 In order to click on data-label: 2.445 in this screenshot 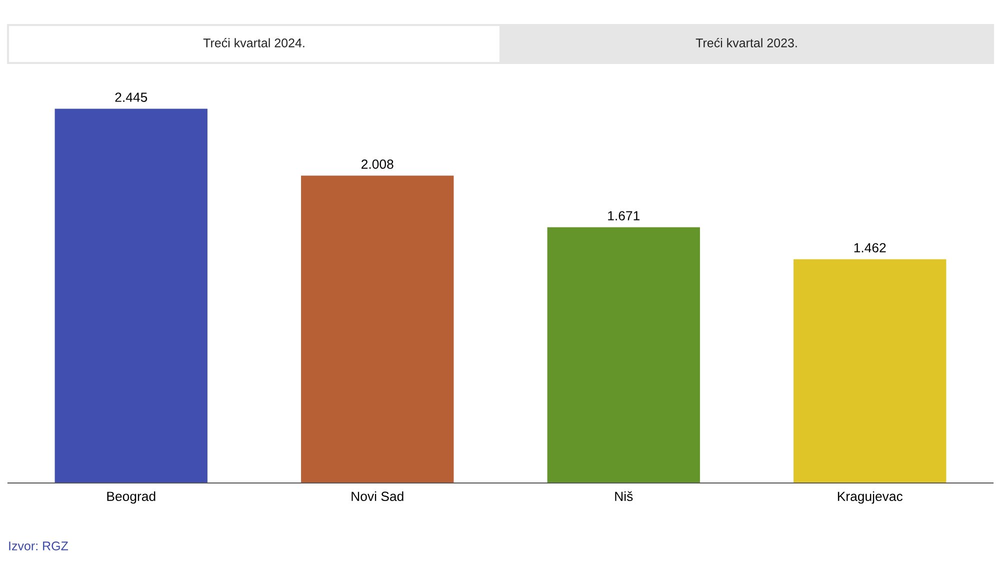, I will do `click(131, 97)`.